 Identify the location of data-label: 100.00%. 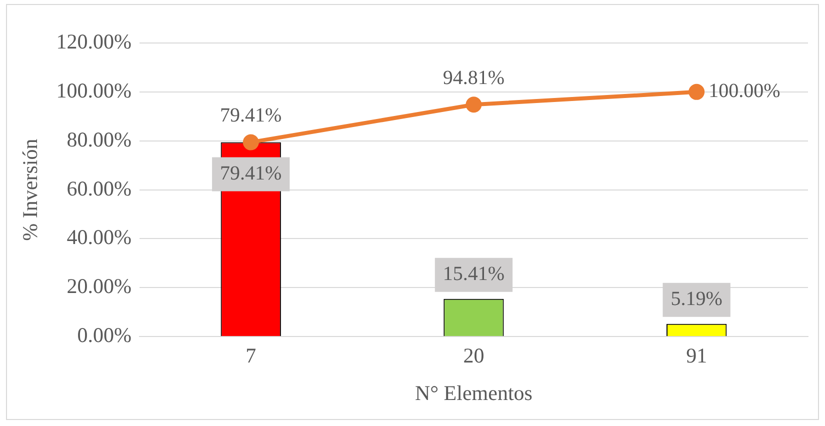
(744, 91).